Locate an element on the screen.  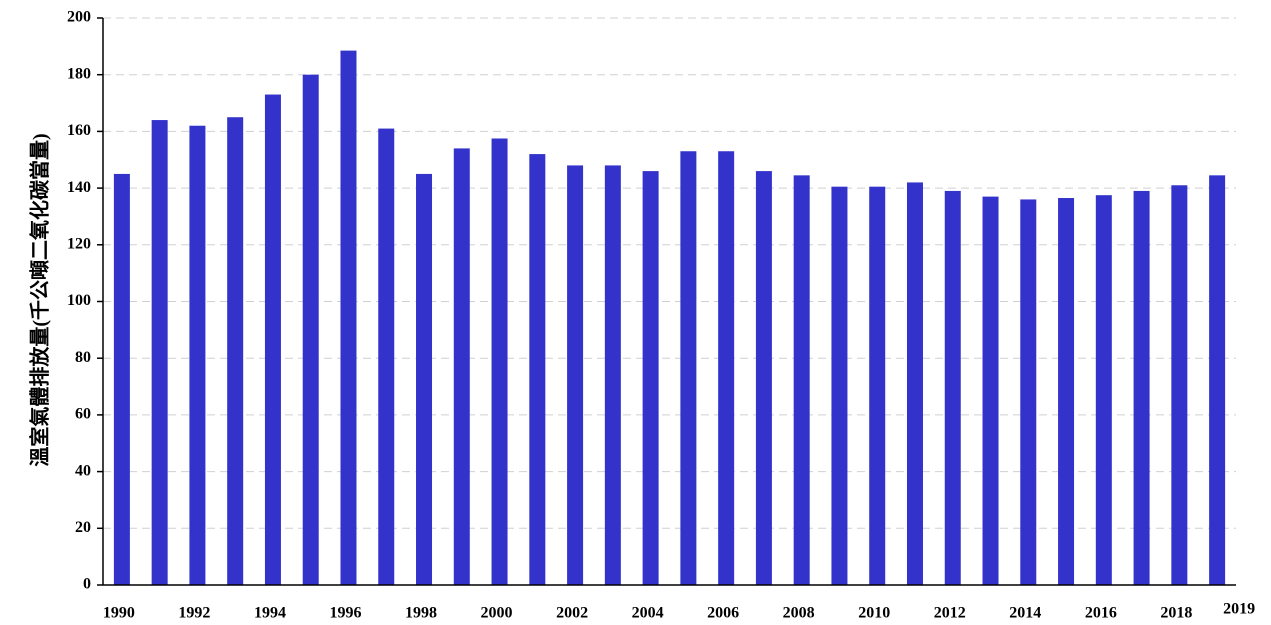
y-tick-label: 200 is located at coordinates (79, 17).